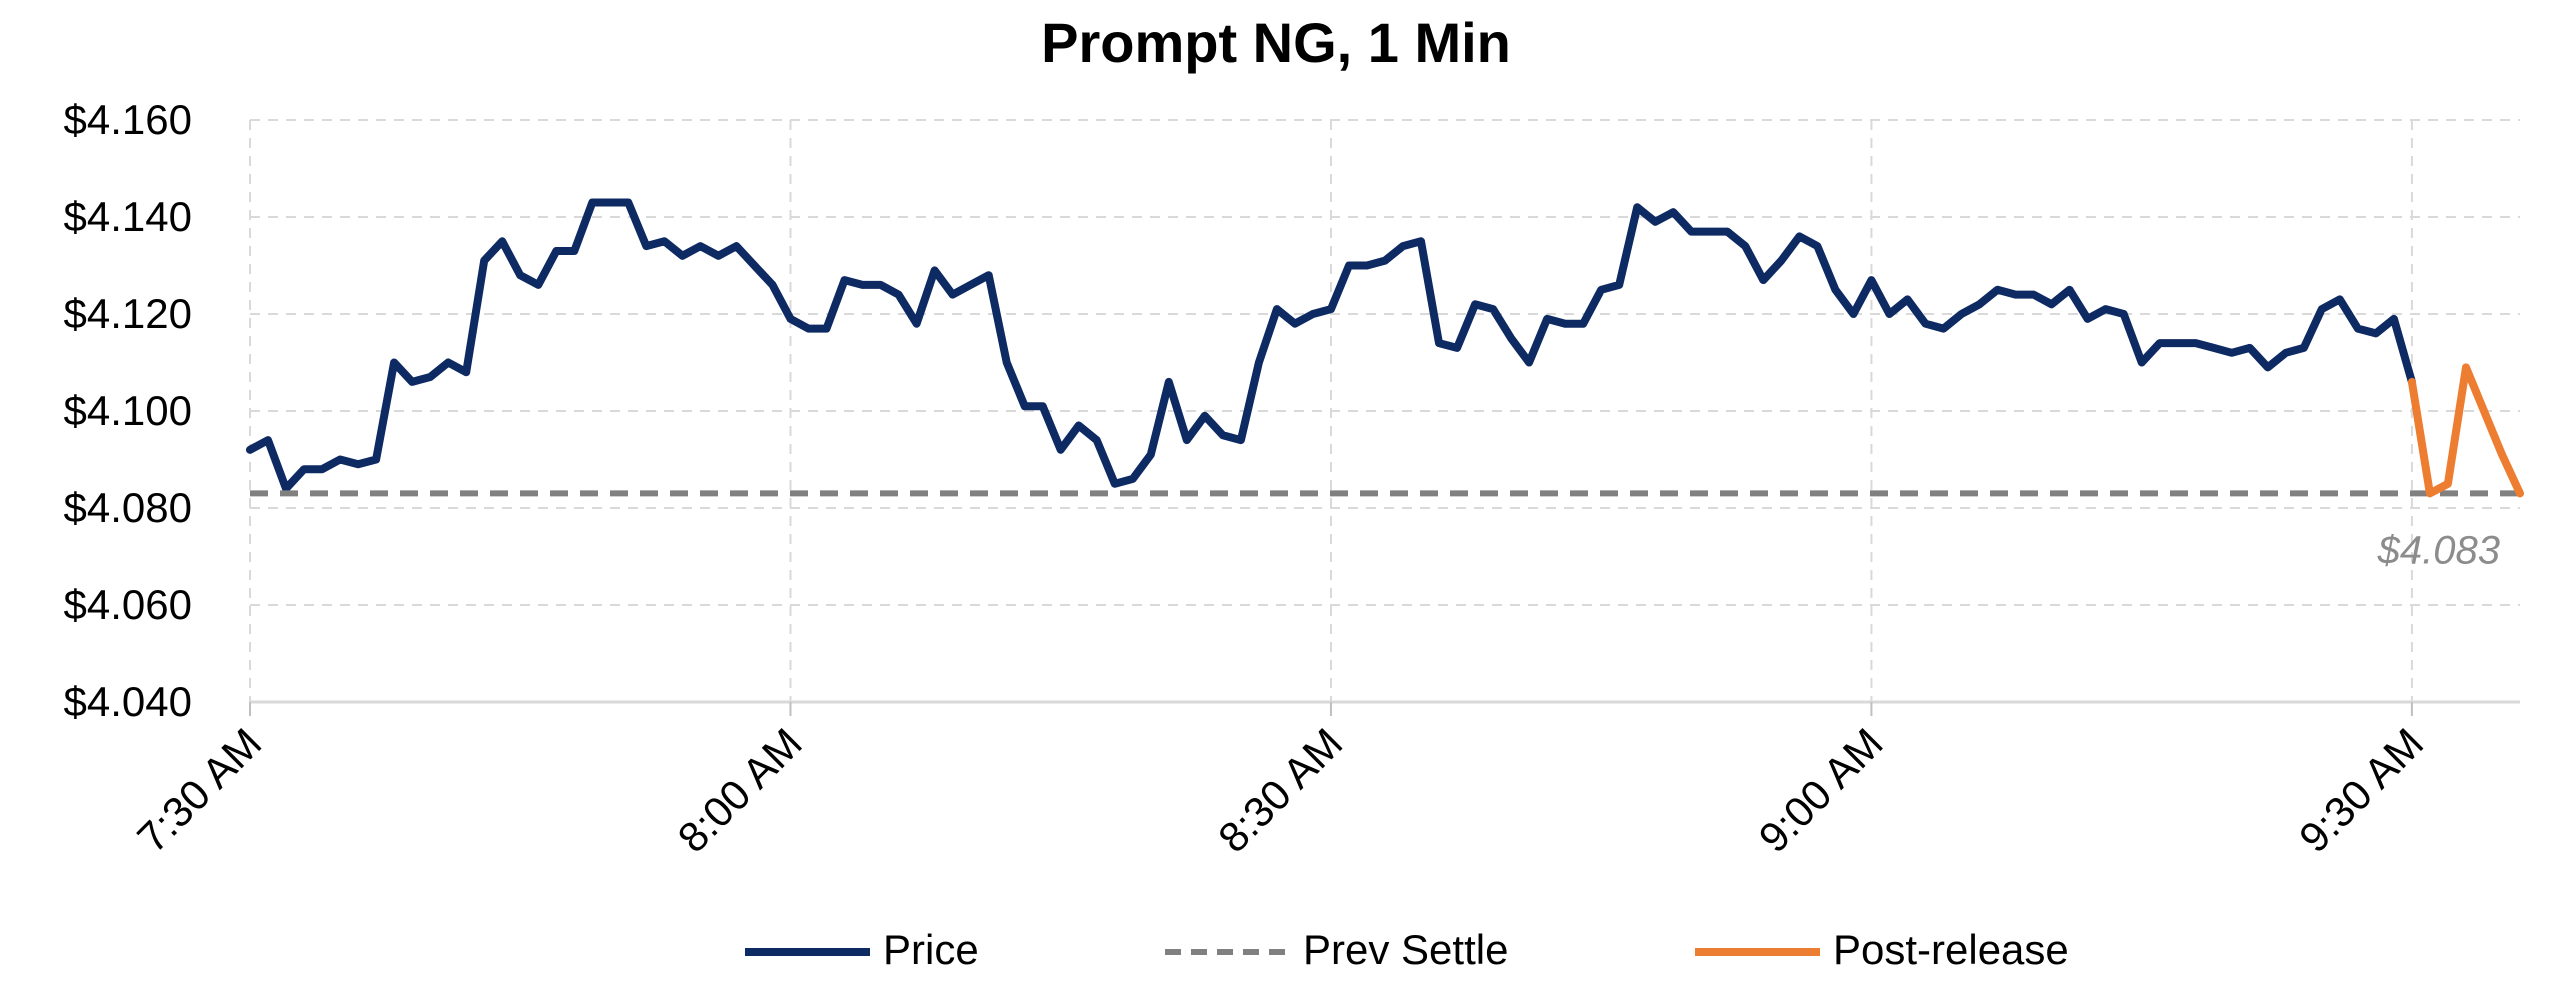 This screenshot has width=2552, height=992. Describe the element at coordinates (199, 790) in the screenshot. I see `x-tick-label: 7:30 AM` at that location.